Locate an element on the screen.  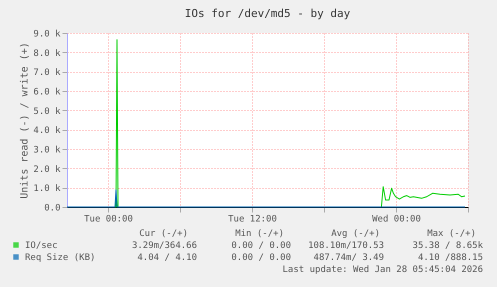
y-tick-label: 2.0 k is located at coordinates (47, 169).